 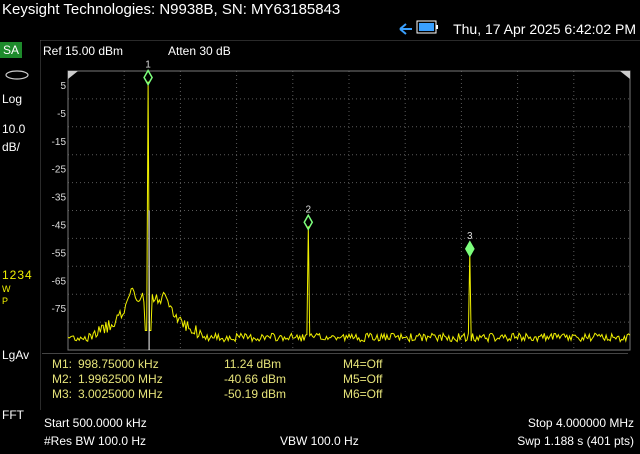 What do you see at coordinates (59, 170) in the screenshot?
I see `y-tick-label: -25` at bounding box center [59, 170].